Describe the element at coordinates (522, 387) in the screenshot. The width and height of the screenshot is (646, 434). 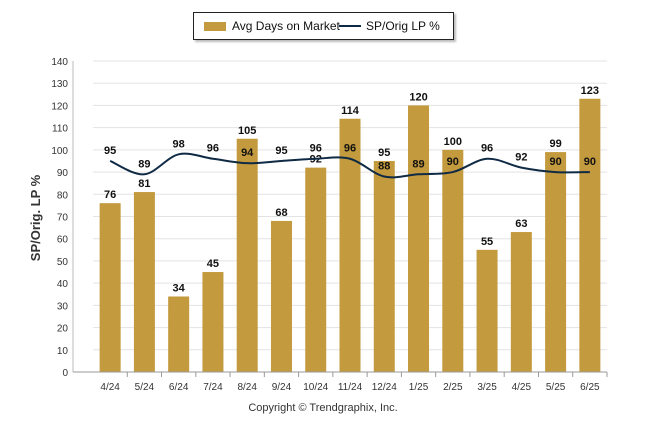
I see `x-tick-label: 4/25` at that location.